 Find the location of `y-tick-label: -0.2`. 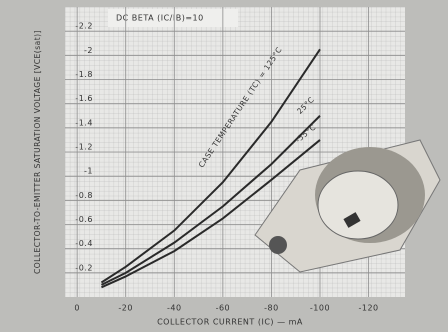

y-tick-label: -0.2 is located at coordinates (84, 267).